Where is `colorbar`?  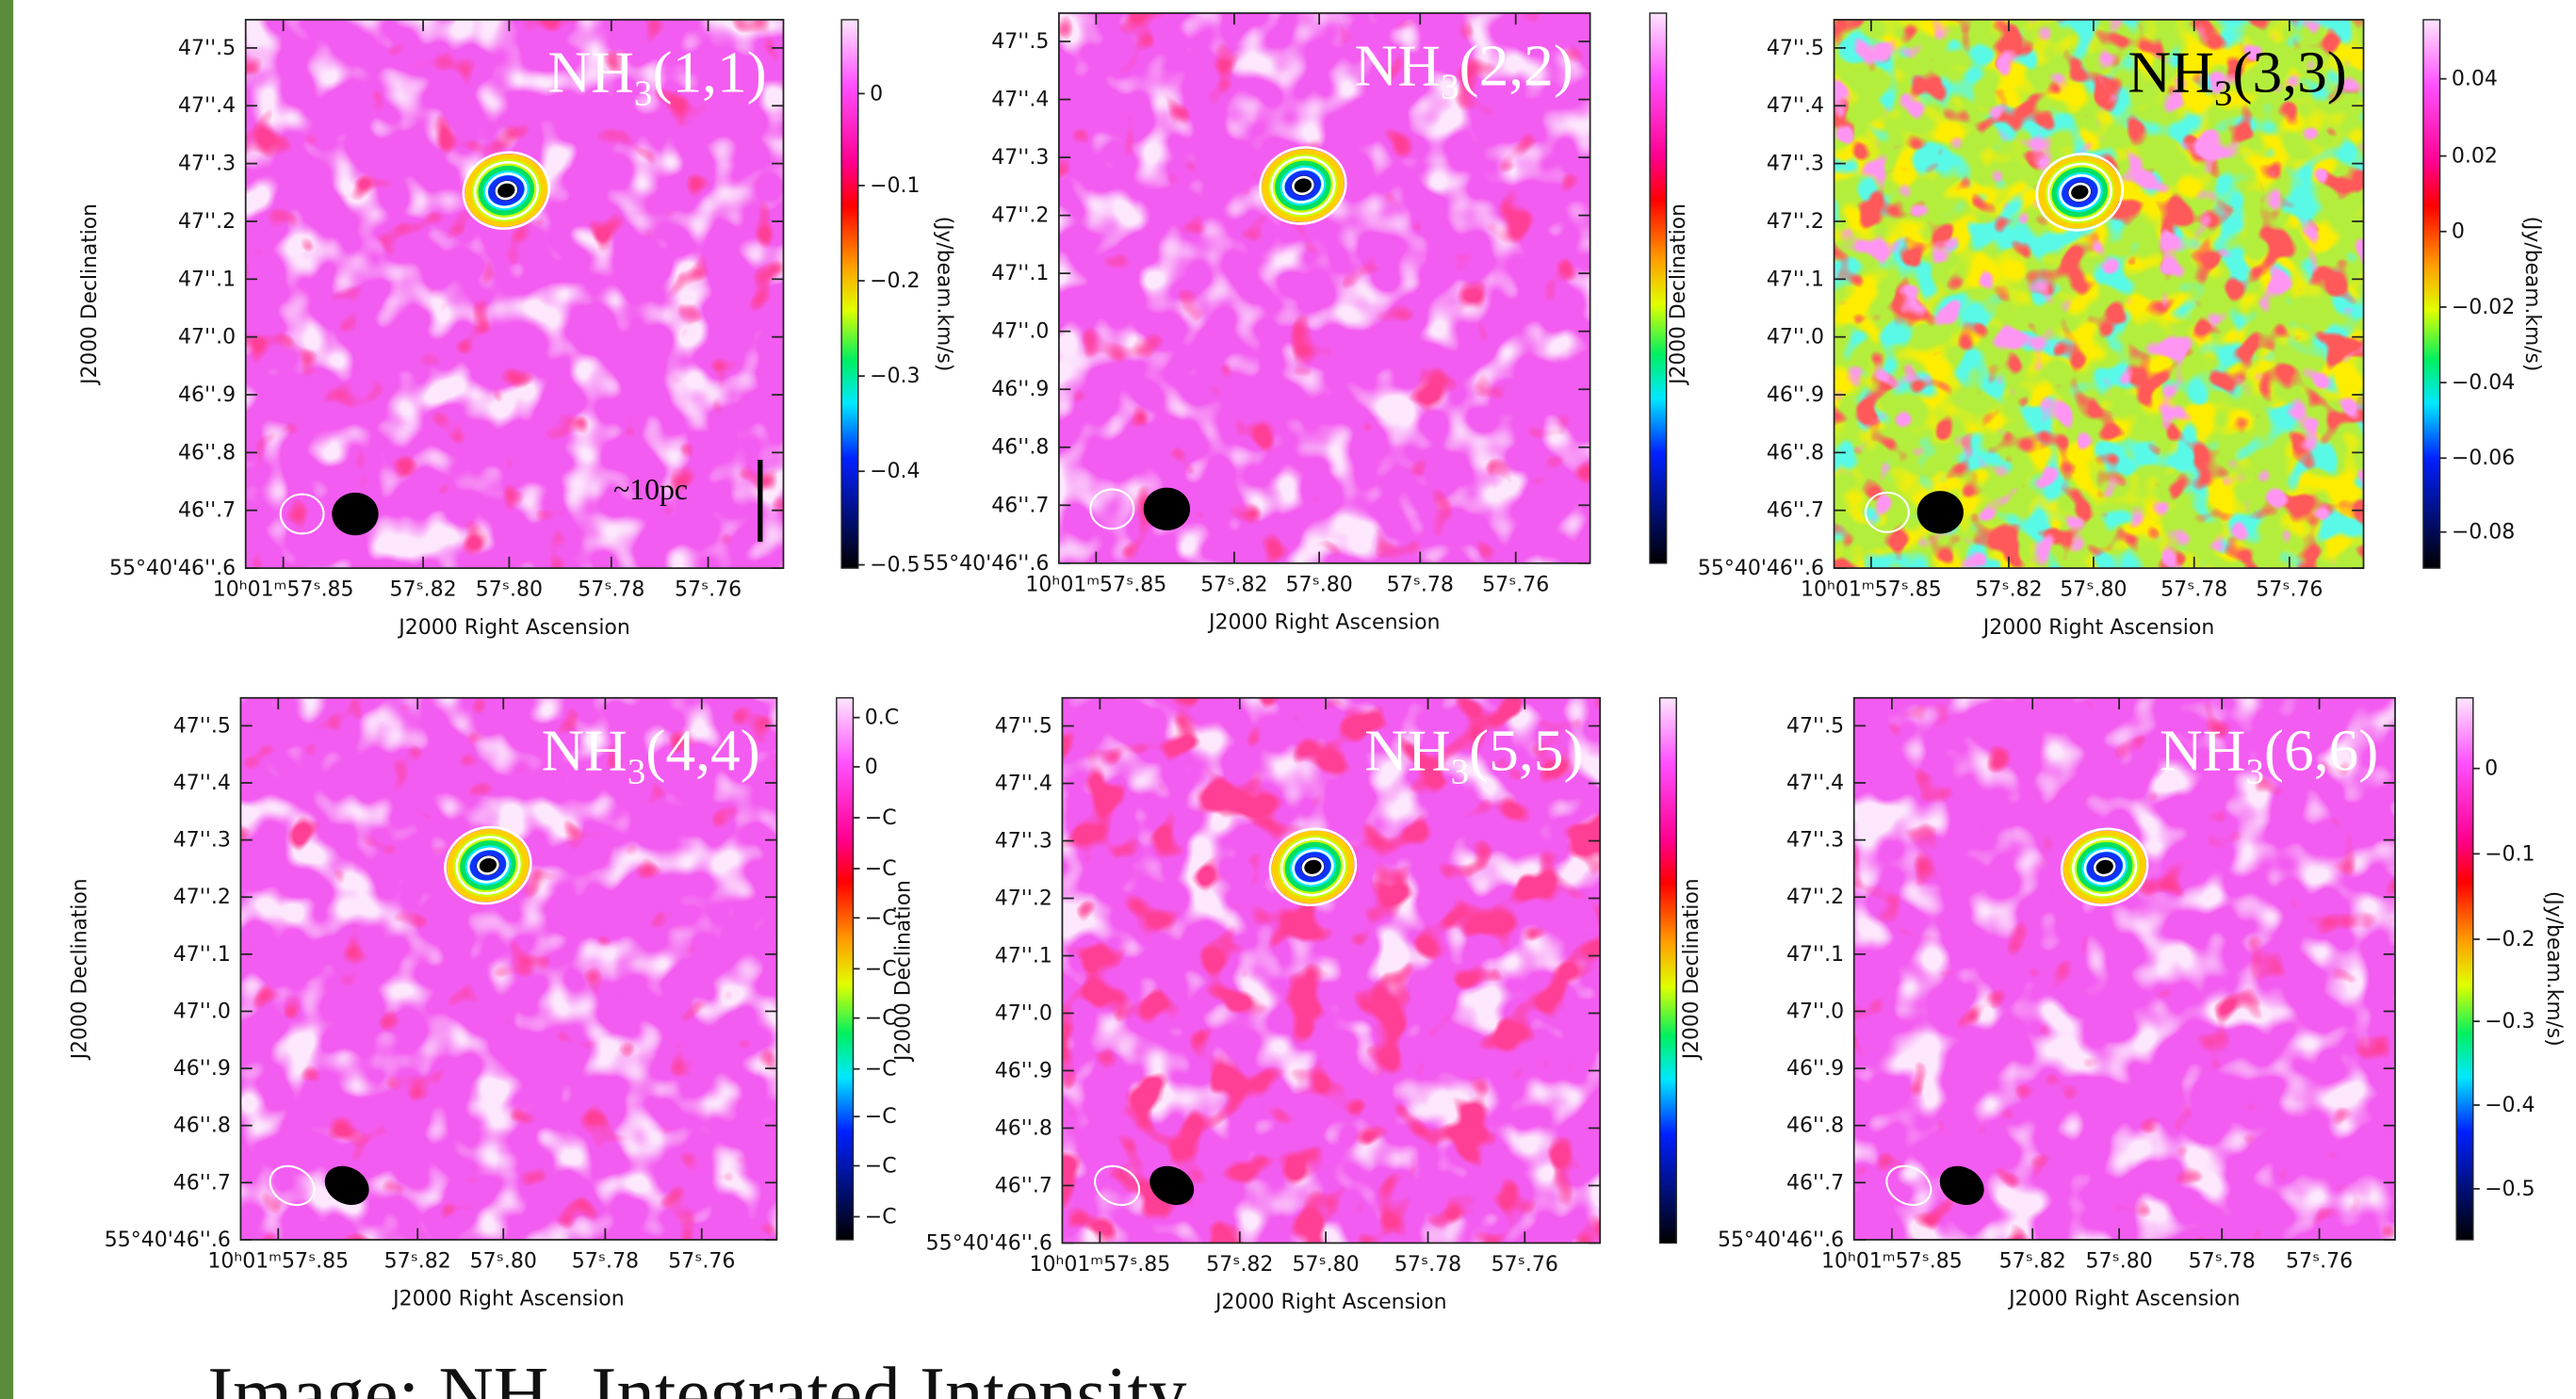 colorbar is located at coordinates (1658, 288).